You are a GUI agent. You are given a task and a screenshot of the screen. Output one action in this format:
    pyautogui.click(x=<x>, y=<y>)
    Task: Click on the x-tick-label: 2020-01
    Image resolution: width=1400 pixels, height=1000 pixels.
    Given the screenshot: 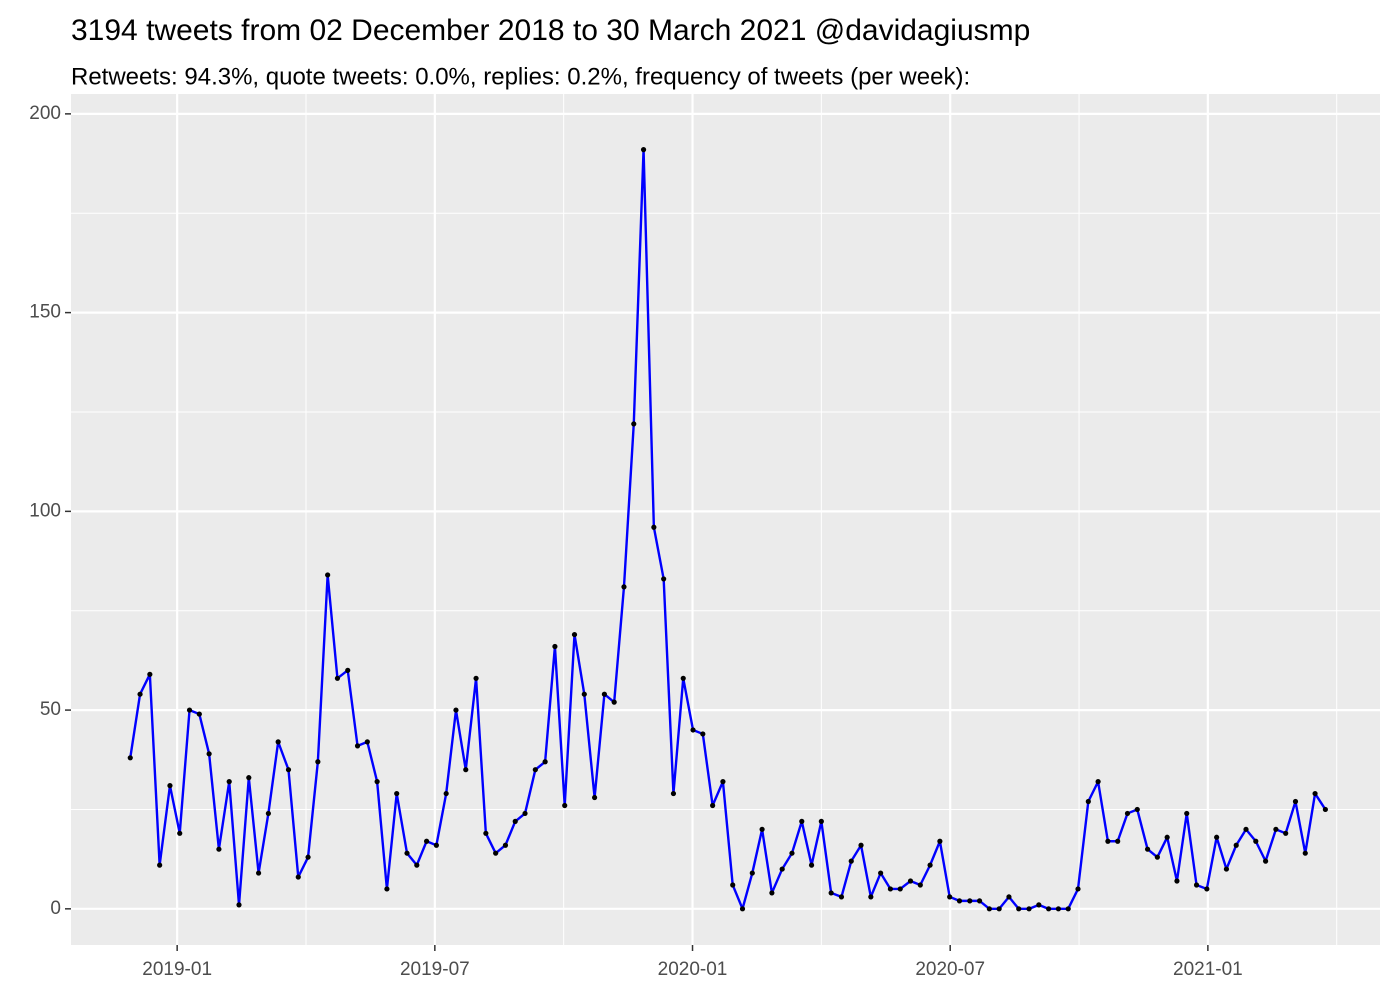 What is the action you would take?
    pyautogui.click(x=693, y=969)
    